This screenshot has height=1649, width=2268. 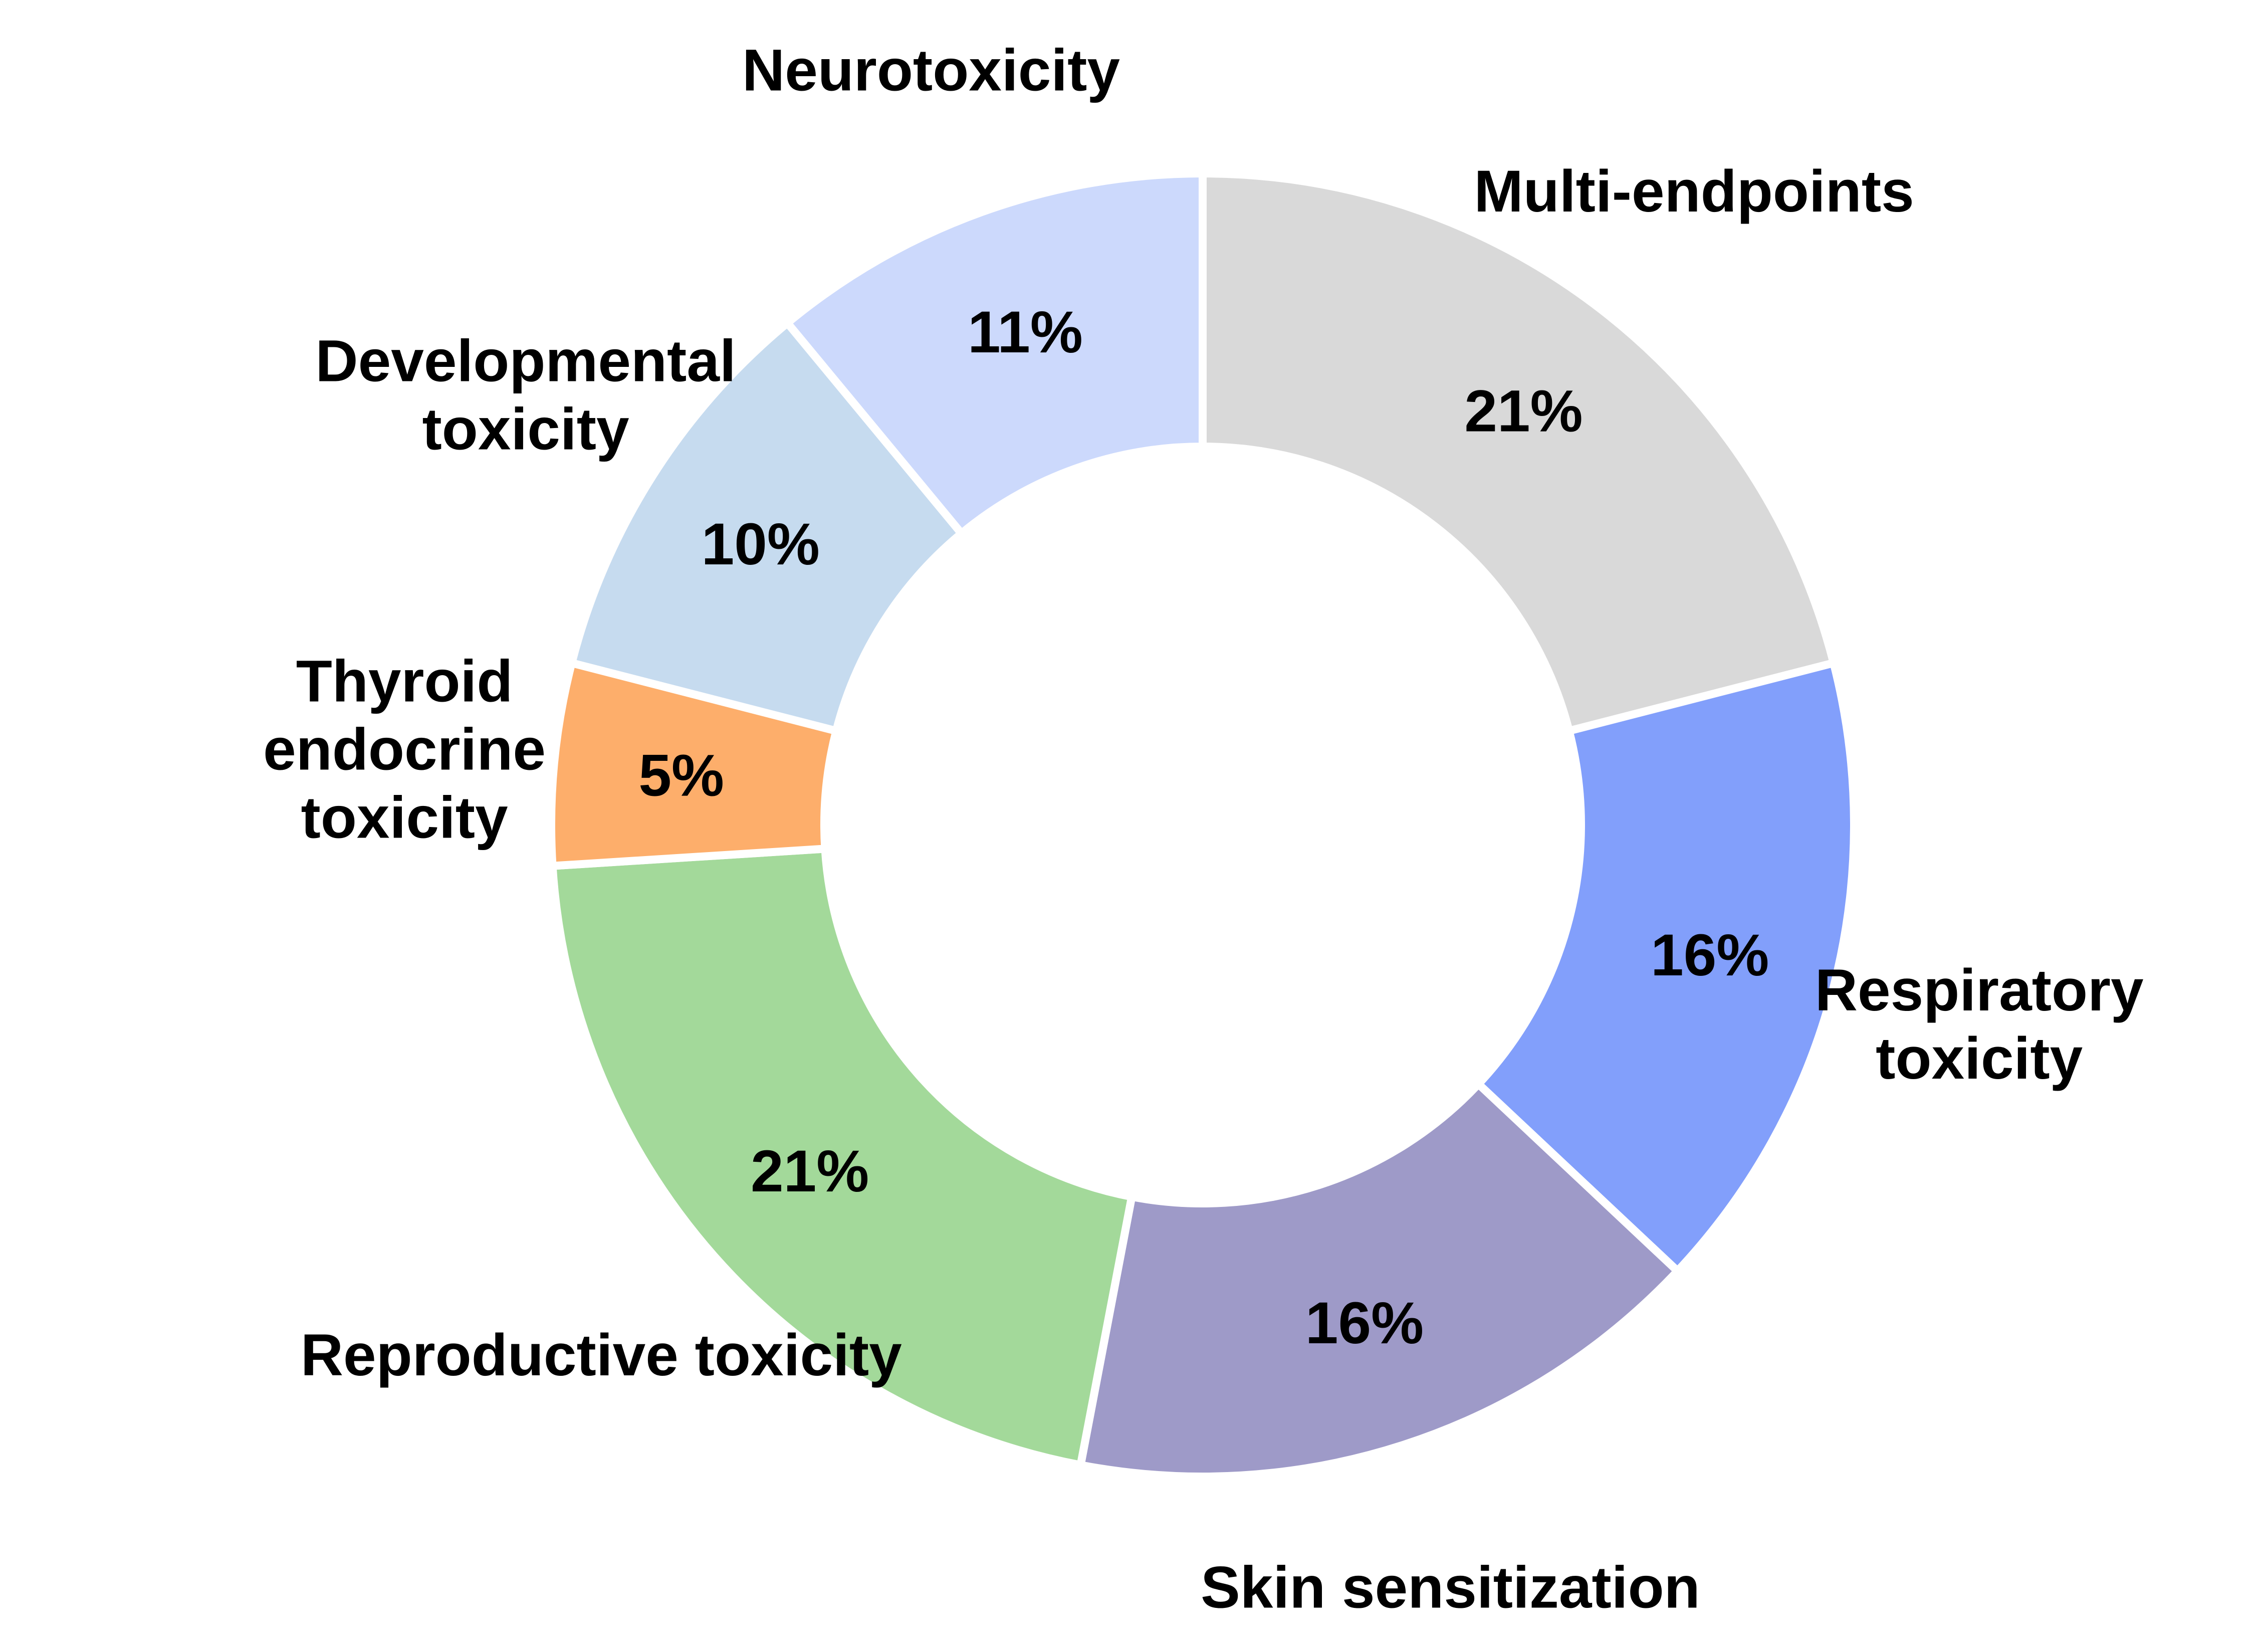 I want to click on category-label-line: Neurotoxicity, so click(x=931, y=71).